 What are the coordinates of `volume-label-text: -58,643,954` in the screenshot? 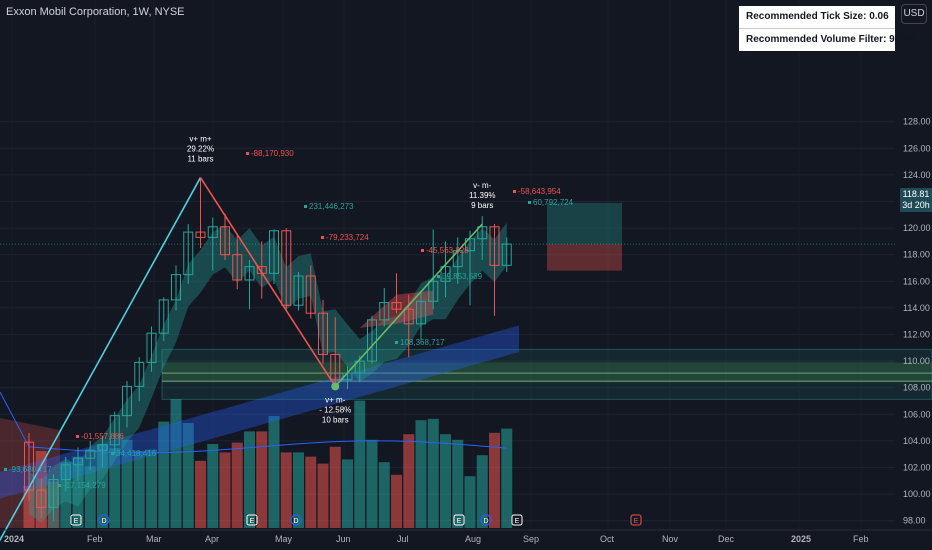 It's located at (539, 191).